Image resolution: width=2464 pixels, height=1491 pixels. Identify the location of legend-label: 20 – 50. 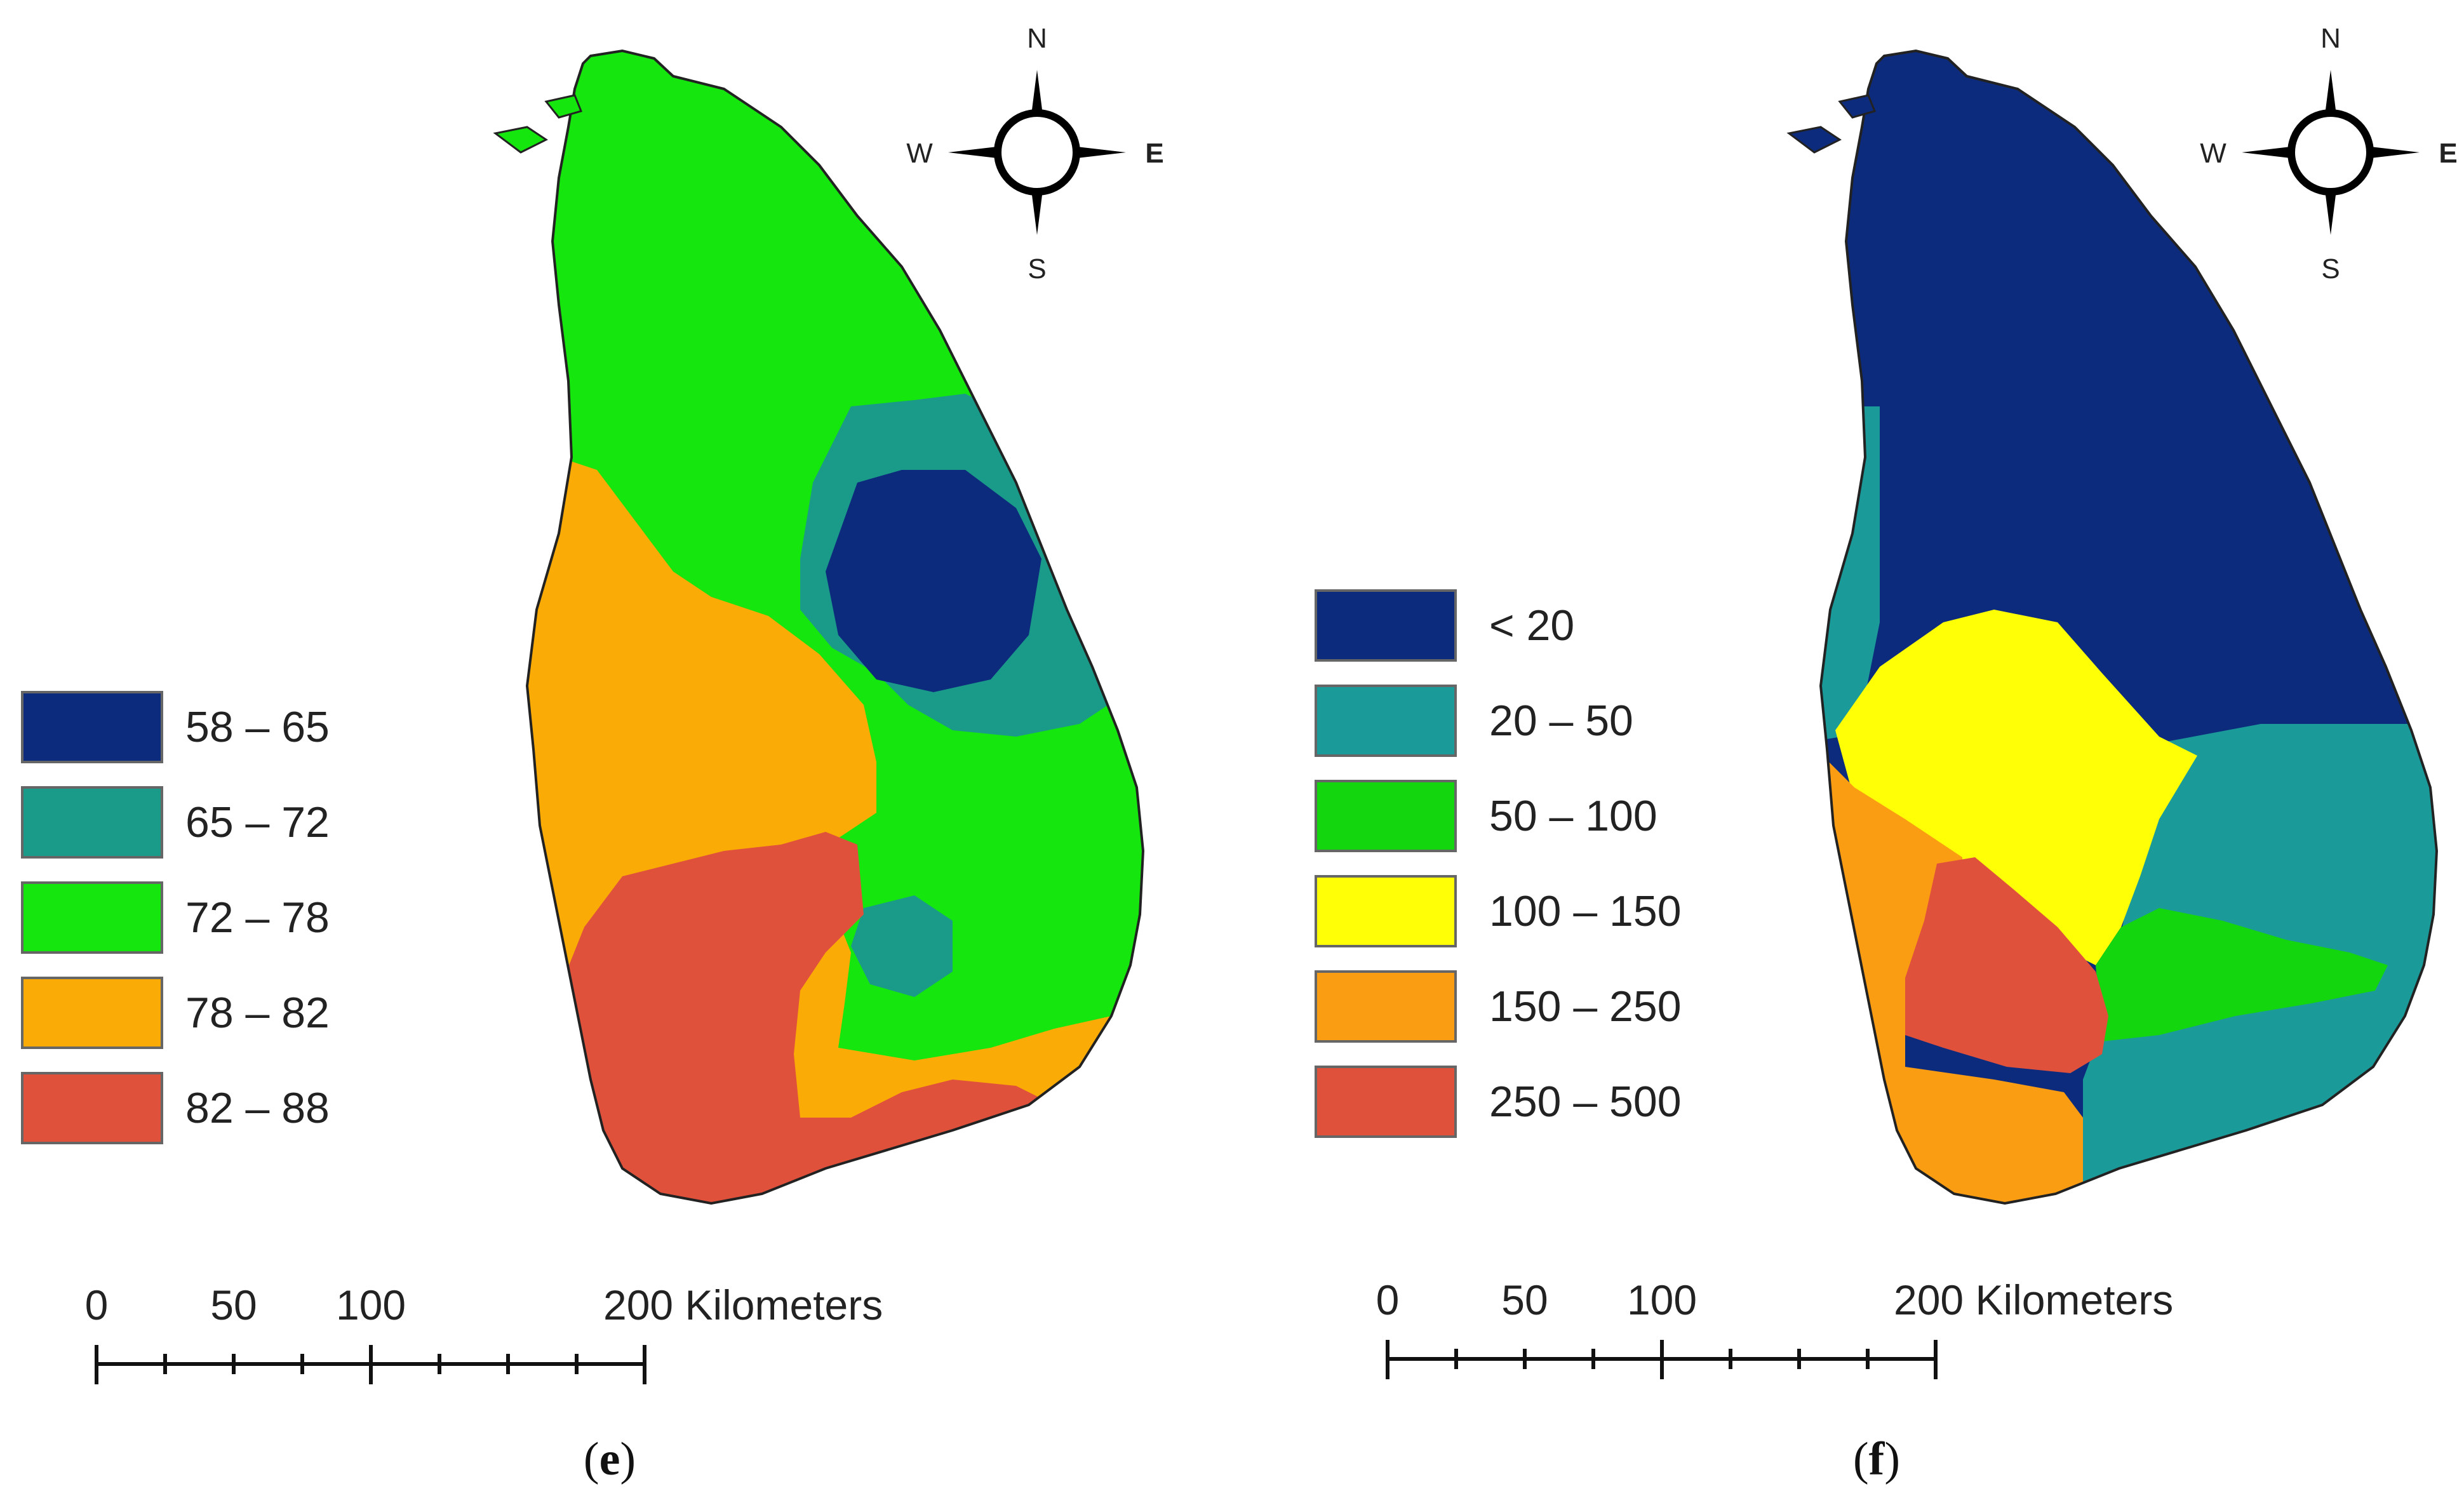
(1561, 721).